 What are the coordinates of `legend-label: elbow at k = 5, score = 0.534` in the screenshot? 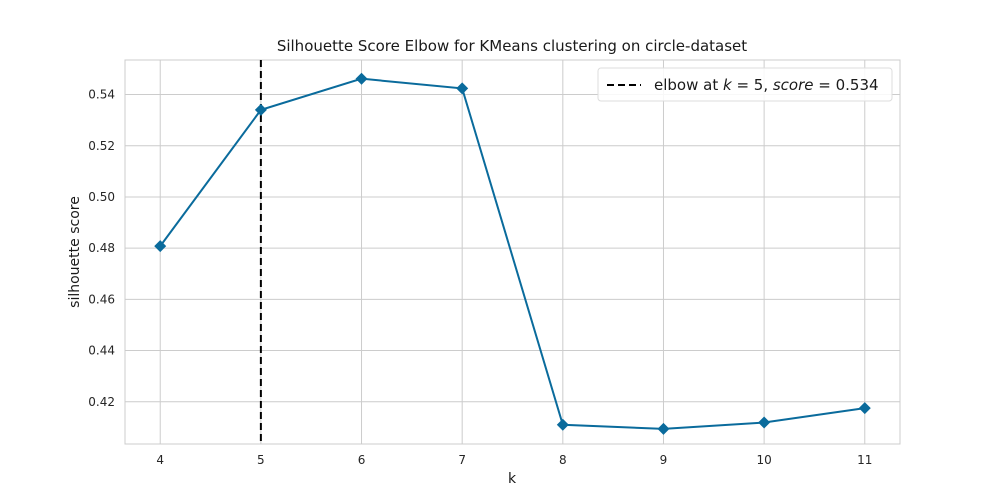 It's located at (766, 85).